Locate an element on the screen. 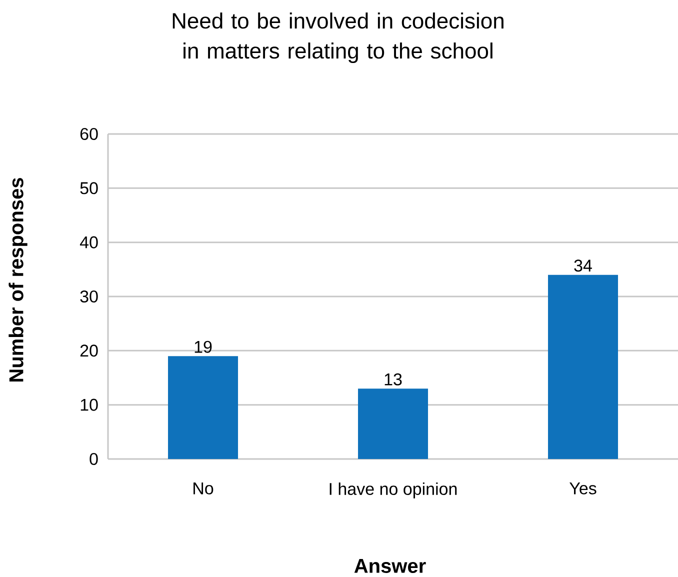 The height and width of the screenshot is (577, 678). data-label: 13 is located at coordinates (393, 379).